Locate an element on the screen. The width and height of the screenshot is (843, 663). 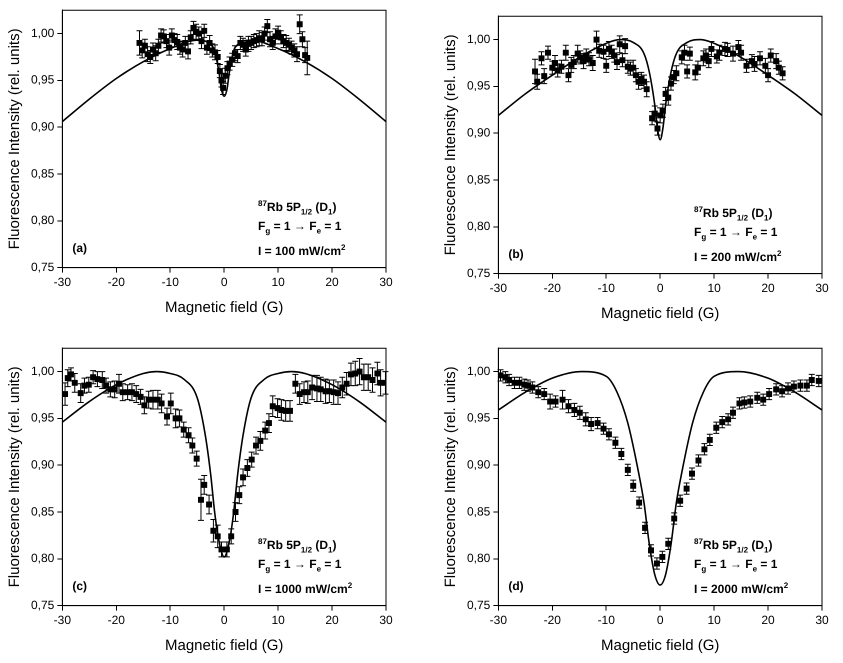
annotation: I = 100 mW/cm$^{2}$ is located at coordinates (302, 251).